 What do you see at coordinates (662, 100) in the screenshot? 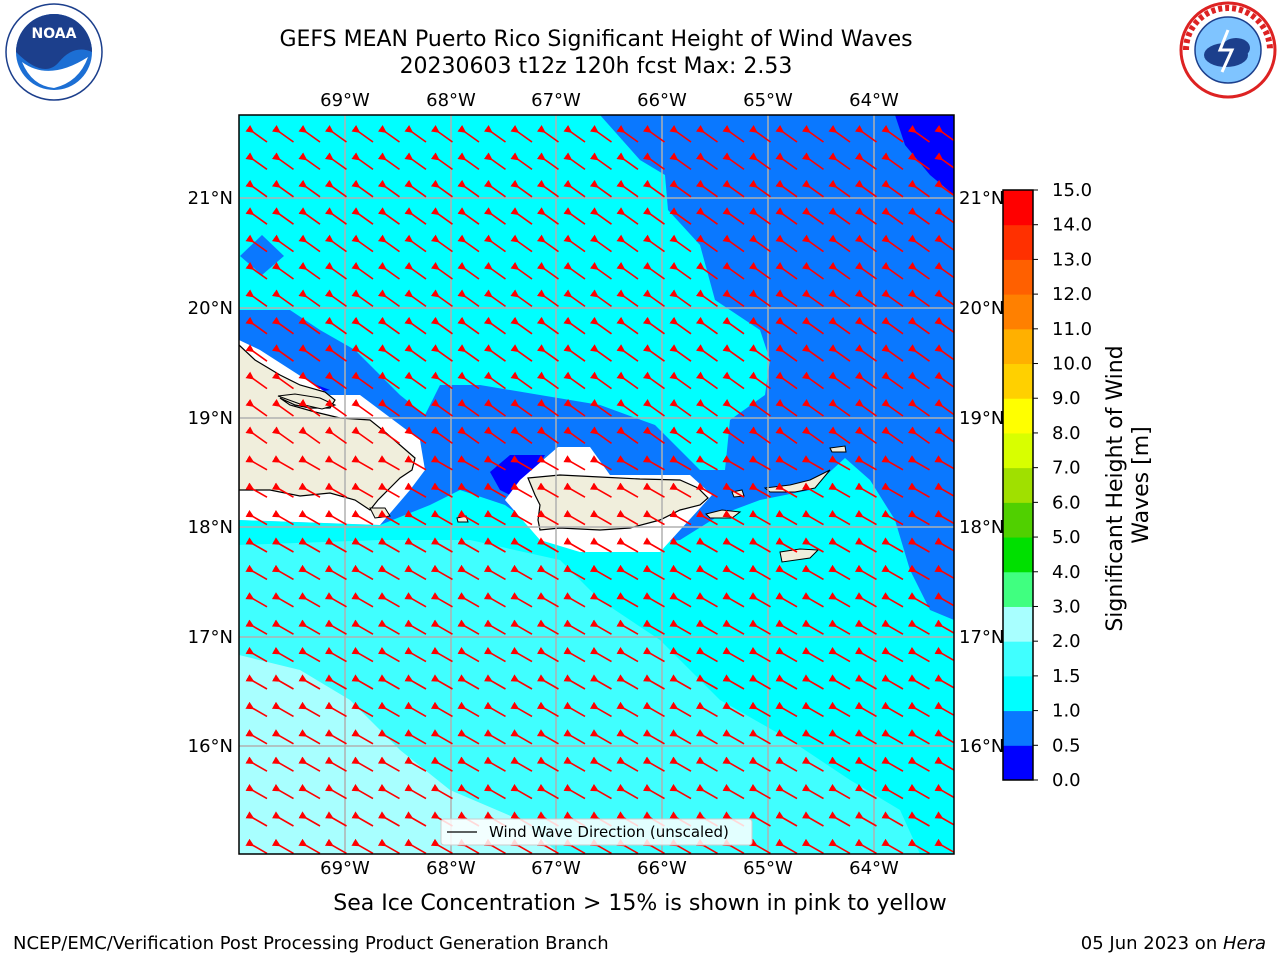
I see `lon-tick-top: 66°W` at bounding box center [662, 100].